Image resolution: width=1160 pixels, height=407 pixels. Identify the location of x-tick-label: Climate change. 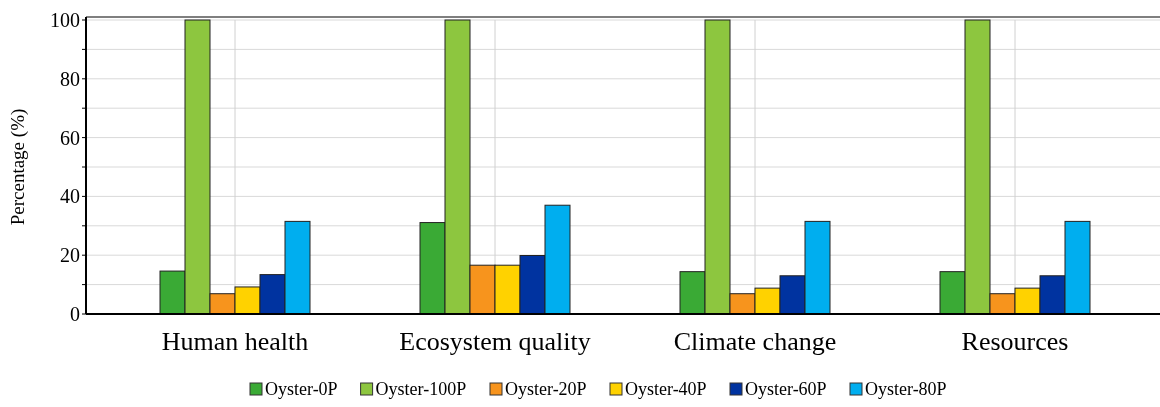
(755, 341).